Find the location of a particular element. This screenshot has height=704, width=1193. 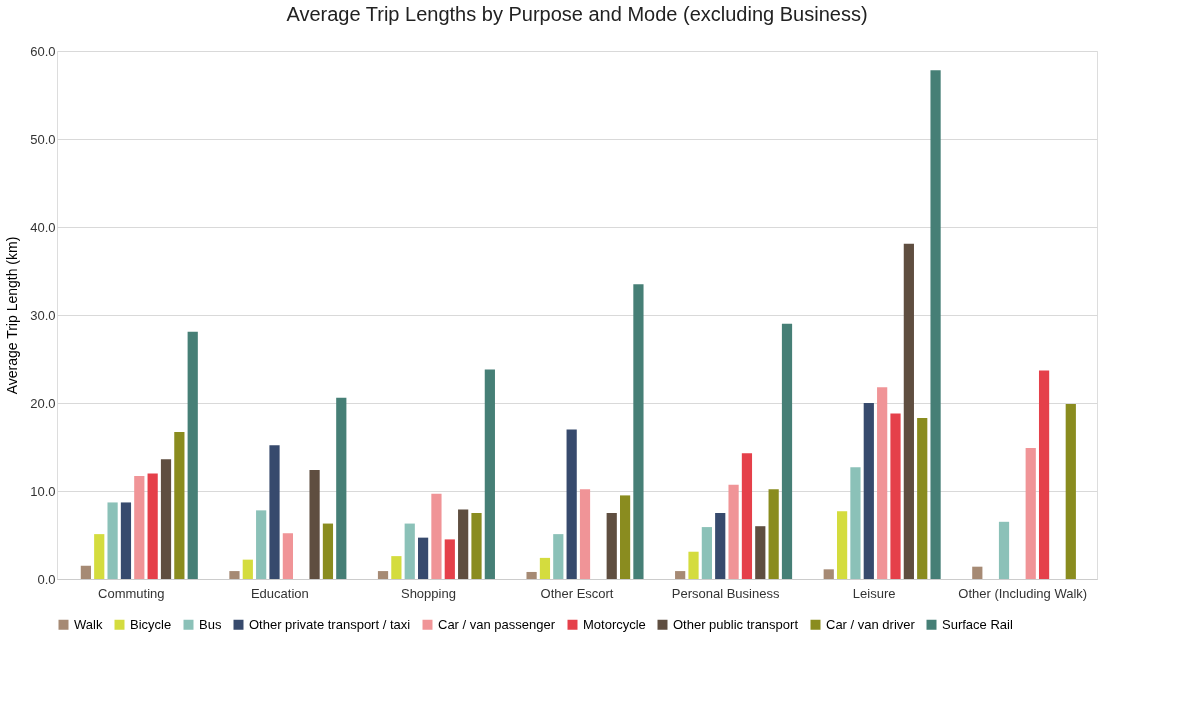

y-tick-label: 0.0 is located at coordinates (46, 579).